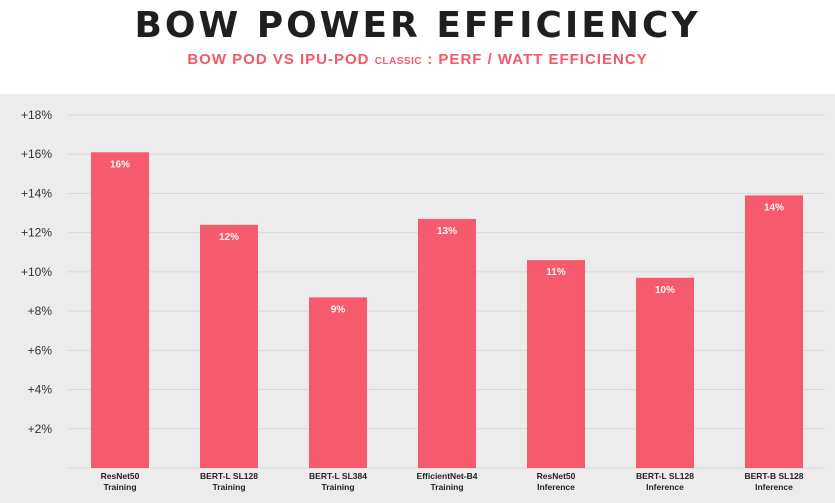  Describe the element at coordinates (36, 193) in the screenshot. I see `y-tick-label: +14%` at that location.